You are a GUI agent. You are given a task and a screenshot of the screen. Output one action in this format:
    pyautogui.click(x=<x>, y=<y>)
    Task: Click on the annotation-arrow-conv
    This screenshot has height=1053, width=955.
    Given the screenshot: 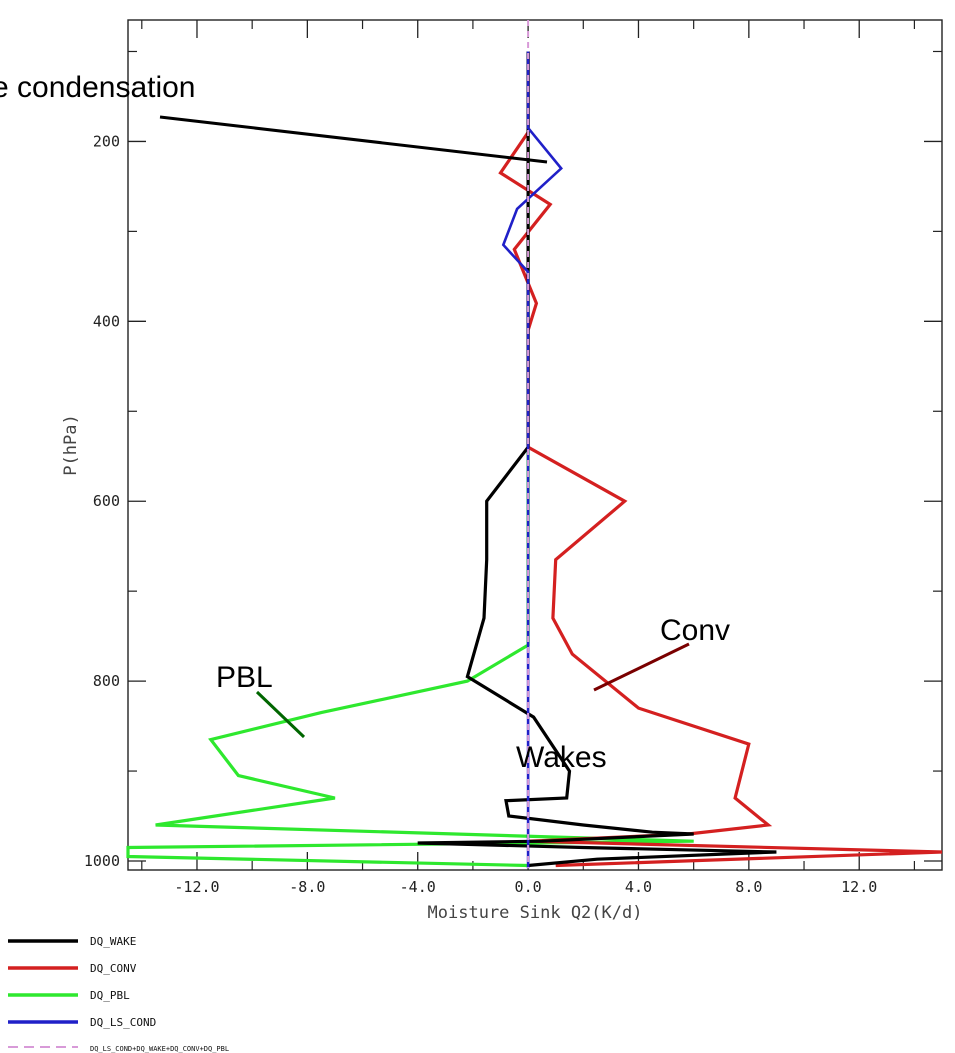 What is the action you would take?
    pyautogui.click(x=641, y=667)
    